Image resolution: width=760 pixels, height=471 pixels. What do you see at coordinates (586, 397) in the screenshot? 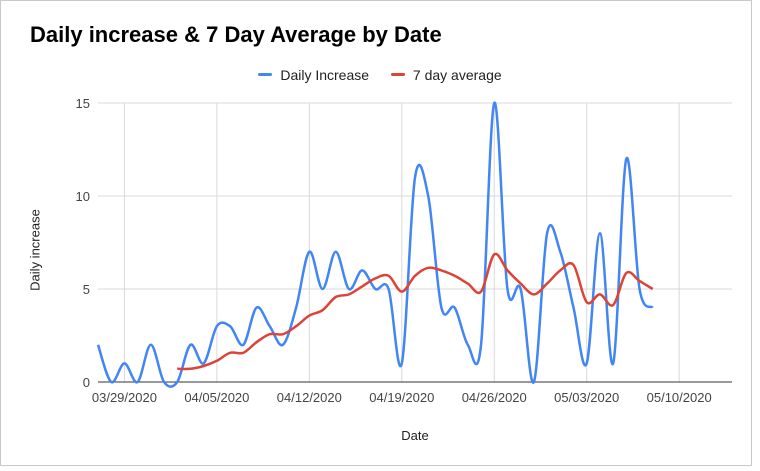
I see `x-tick-label: 05/03/2020` at bounding box center [586, 397].